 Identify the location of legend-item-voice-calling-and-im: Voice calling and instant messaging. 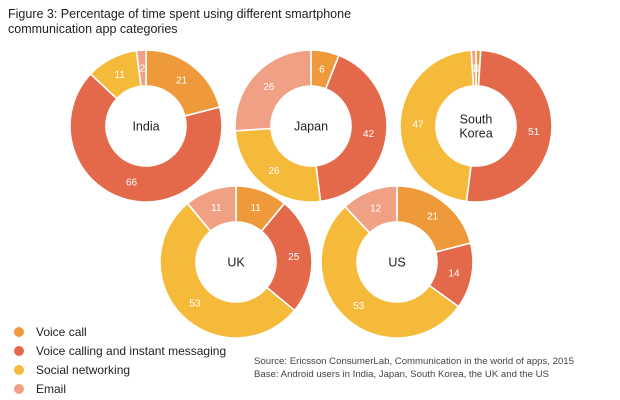
(120, 350).